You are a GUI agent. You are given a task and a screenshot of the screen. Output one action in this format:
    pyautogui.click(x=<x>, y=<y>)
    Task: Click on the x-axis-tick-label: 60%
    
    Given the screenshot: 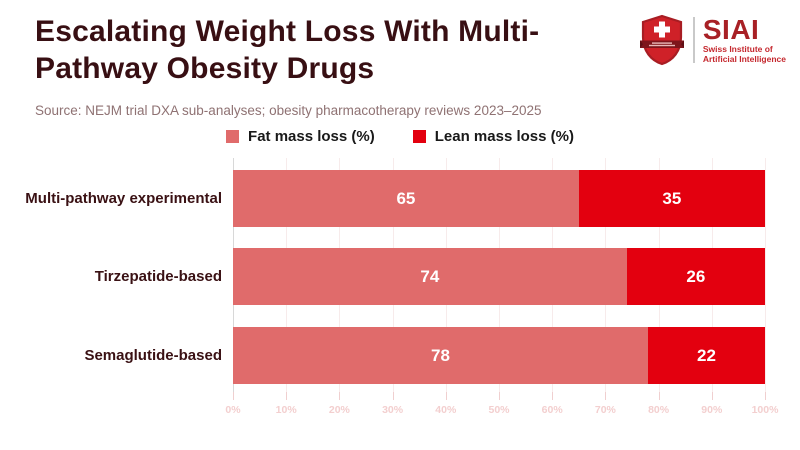 What is the action you would take?
    pyautogui.click(x=552, y=410)
    